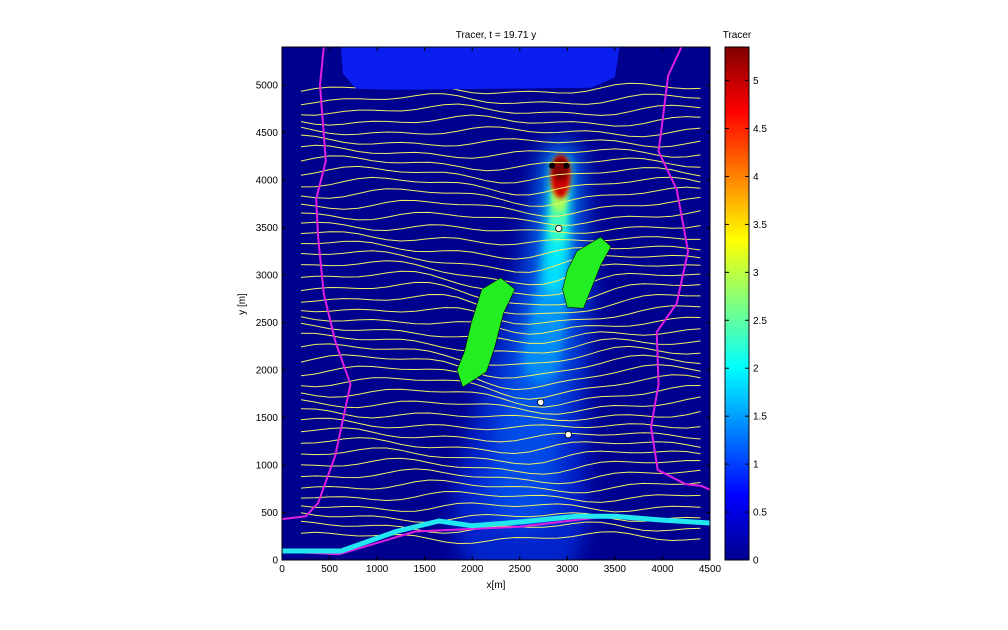  Describe the element at coordinates (267, 181) in the screenshot. I see `y-tick-label: 4000` at that location.